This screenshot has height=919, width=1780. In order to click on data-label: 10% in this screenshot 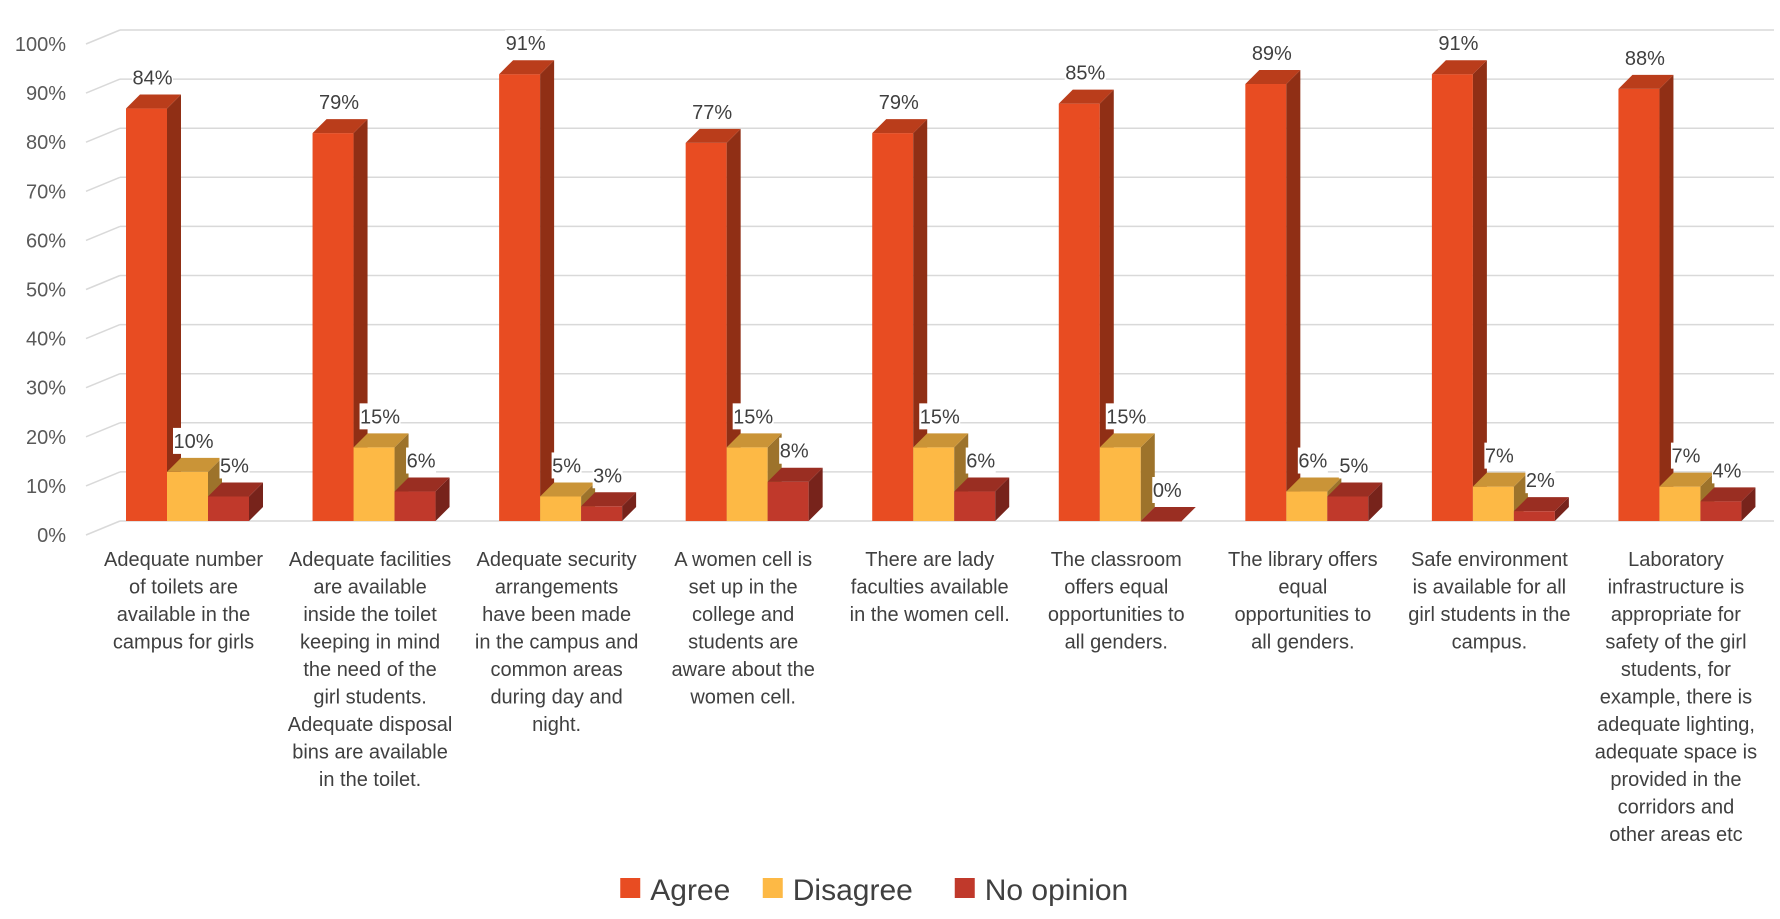, I will do `click(193, 442)`.